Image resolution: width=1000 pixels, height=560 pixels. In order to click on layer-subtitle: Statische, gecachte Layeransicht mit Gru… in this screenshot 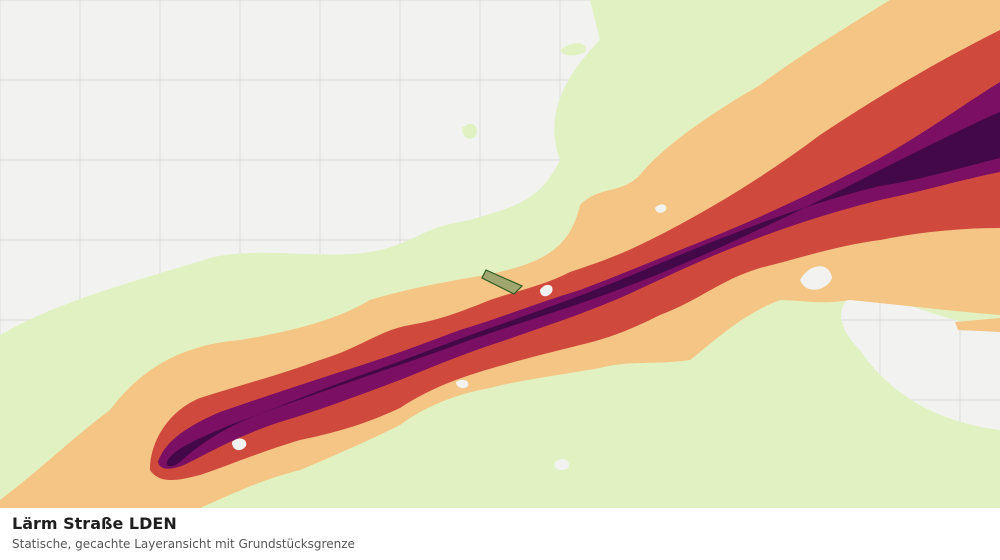, I will do `click(183, 544)`.